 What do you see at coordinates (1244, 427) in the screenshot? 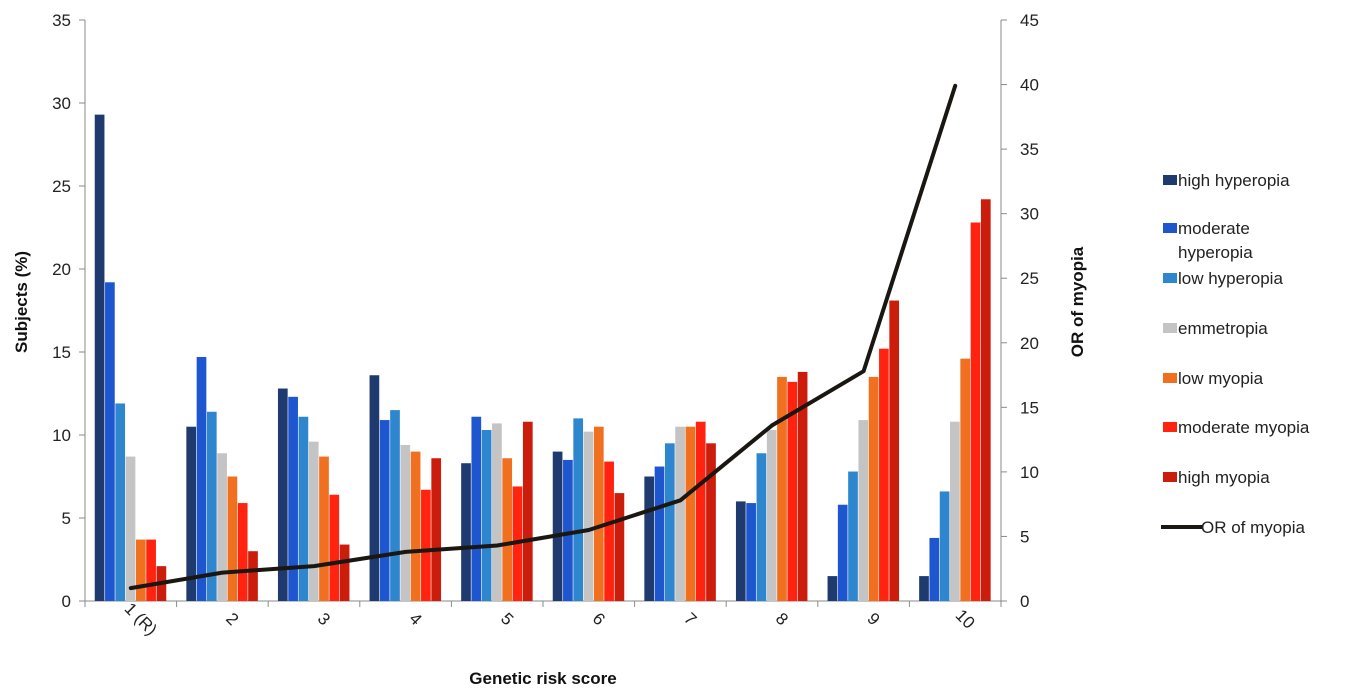
I see `legend-label: moderate myopia` at bounding box center [1244, 427].